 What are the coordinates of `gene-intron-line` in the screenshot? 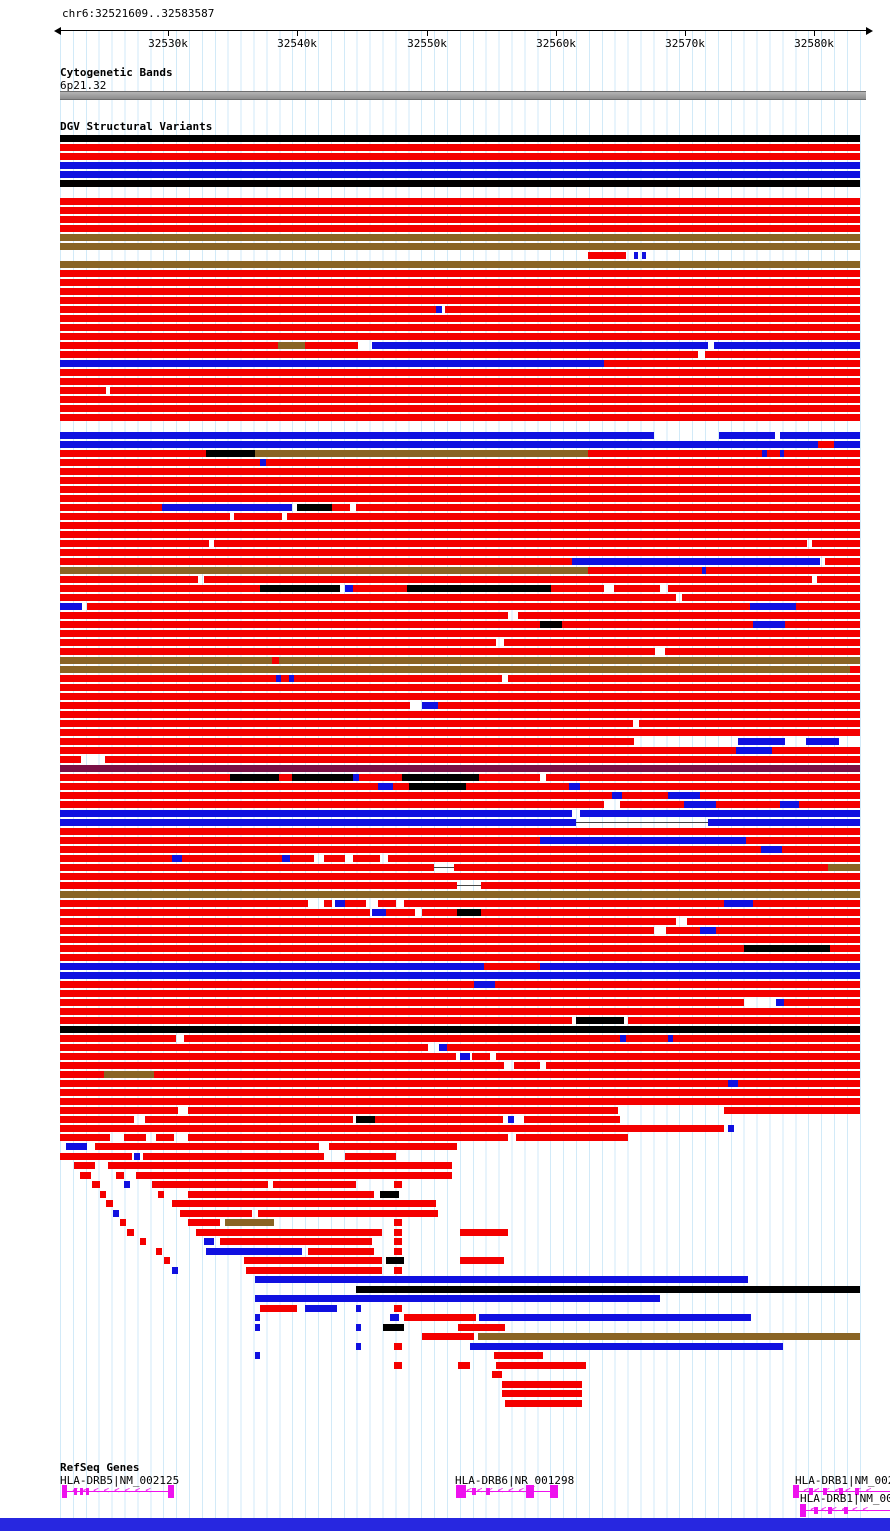 It's located at (118, 1491).